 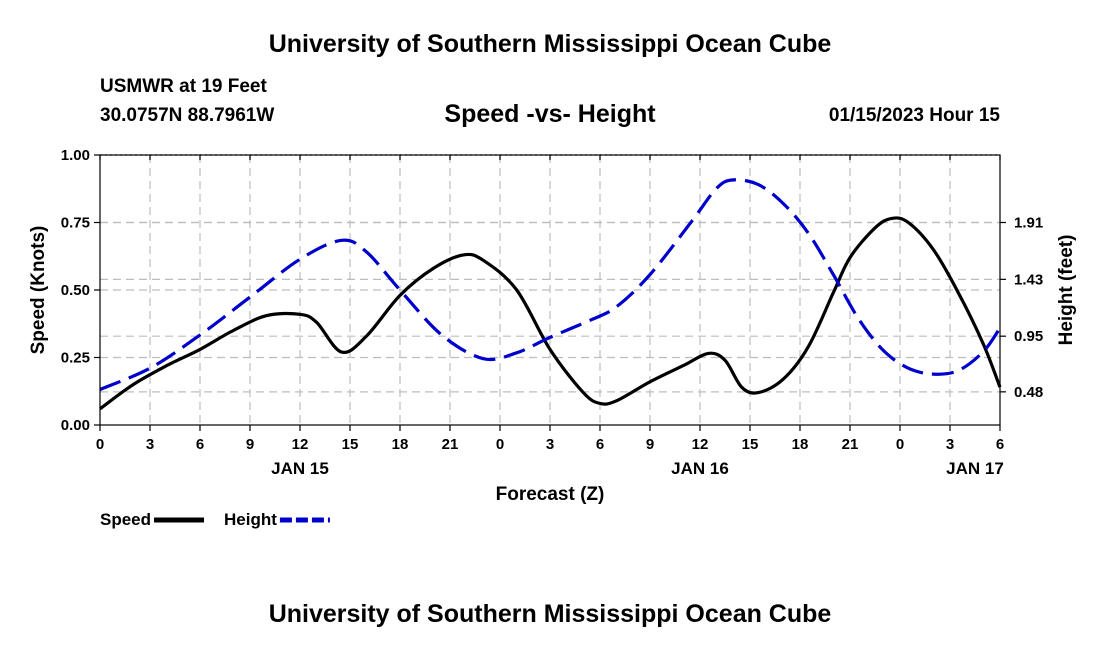 What do you see at coordinates (914, 115) in the screenshot?
I see `forecast-datetime: 01/15/2023 Hour 15` at bounding box center [914, 115].